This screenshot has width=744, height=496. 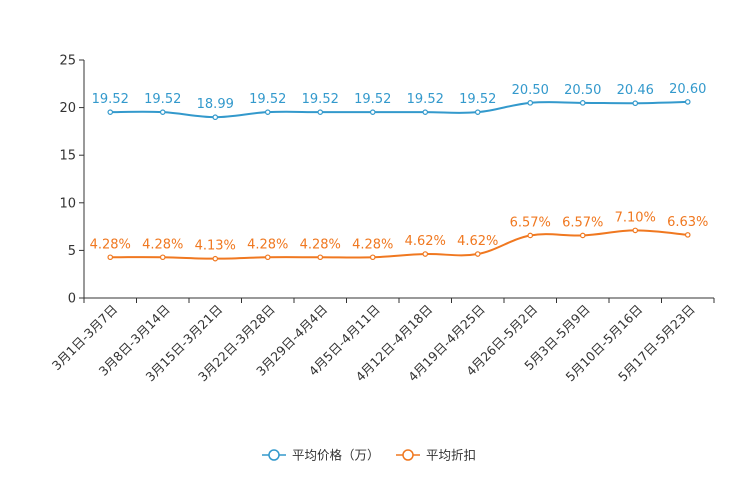 What do you see at coordinates (687, 222) in the screenshot?
I see `data-label: 6.63%` at bounding box center [687, 222].